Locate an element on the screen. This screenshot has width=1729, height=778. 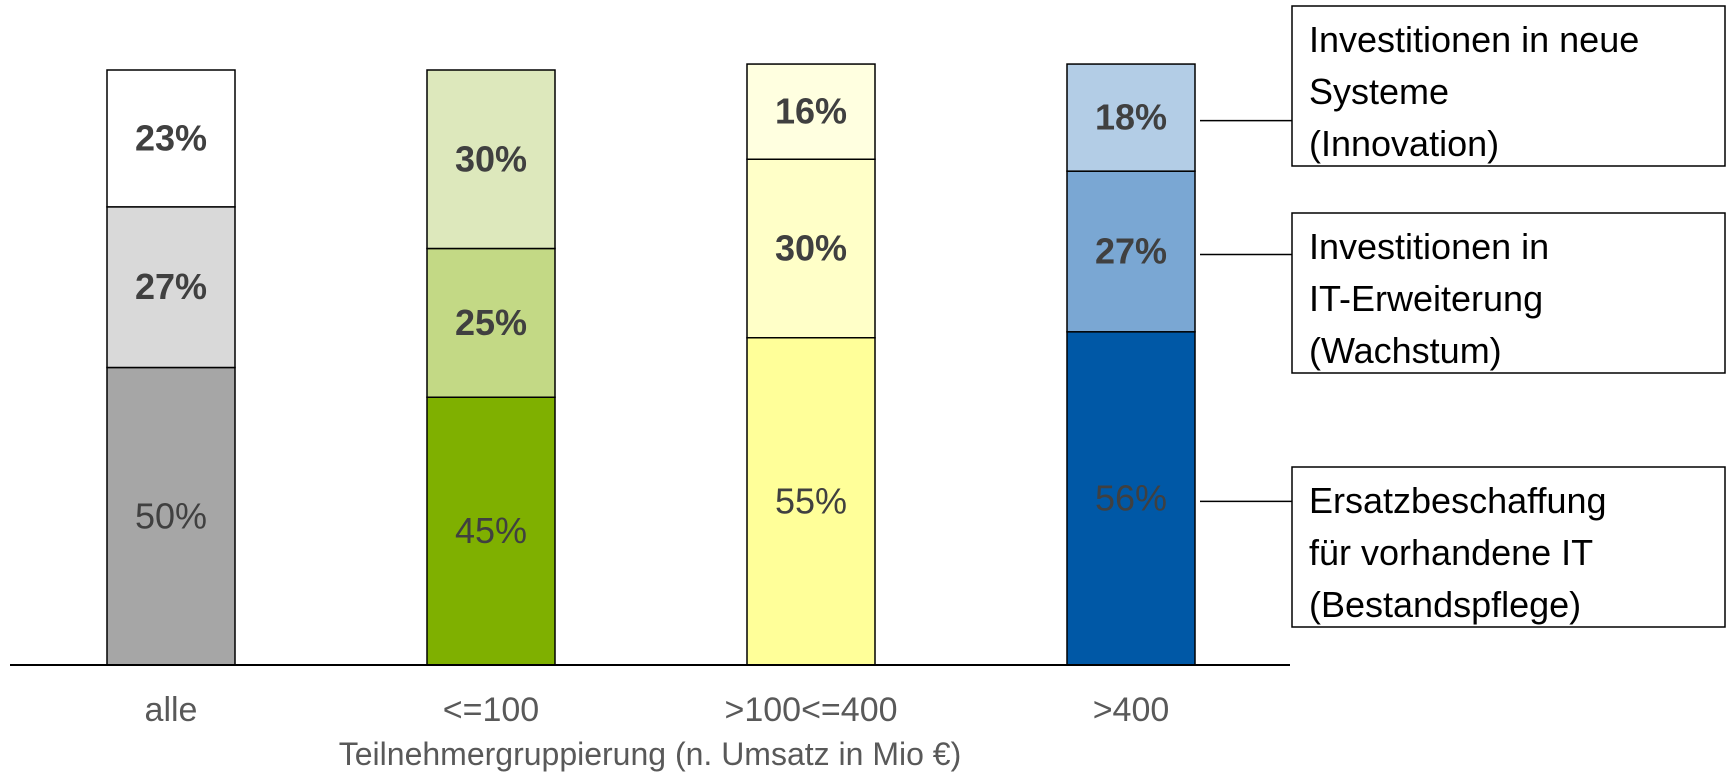
x-tick-label: <=100 is located at coordinates (491, 710).